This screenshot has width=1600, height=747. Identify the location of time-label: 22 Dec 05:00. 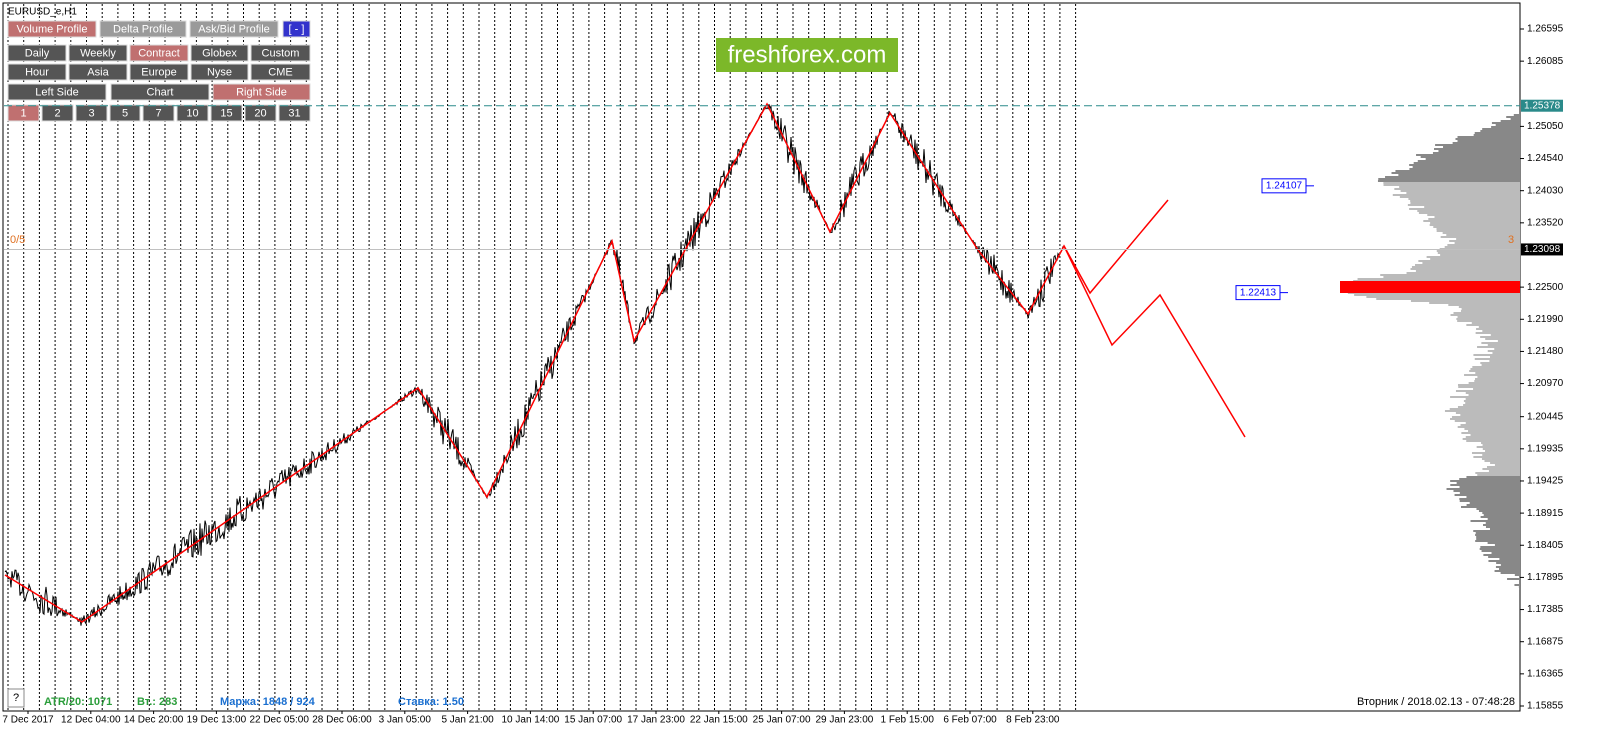
(279, 720).